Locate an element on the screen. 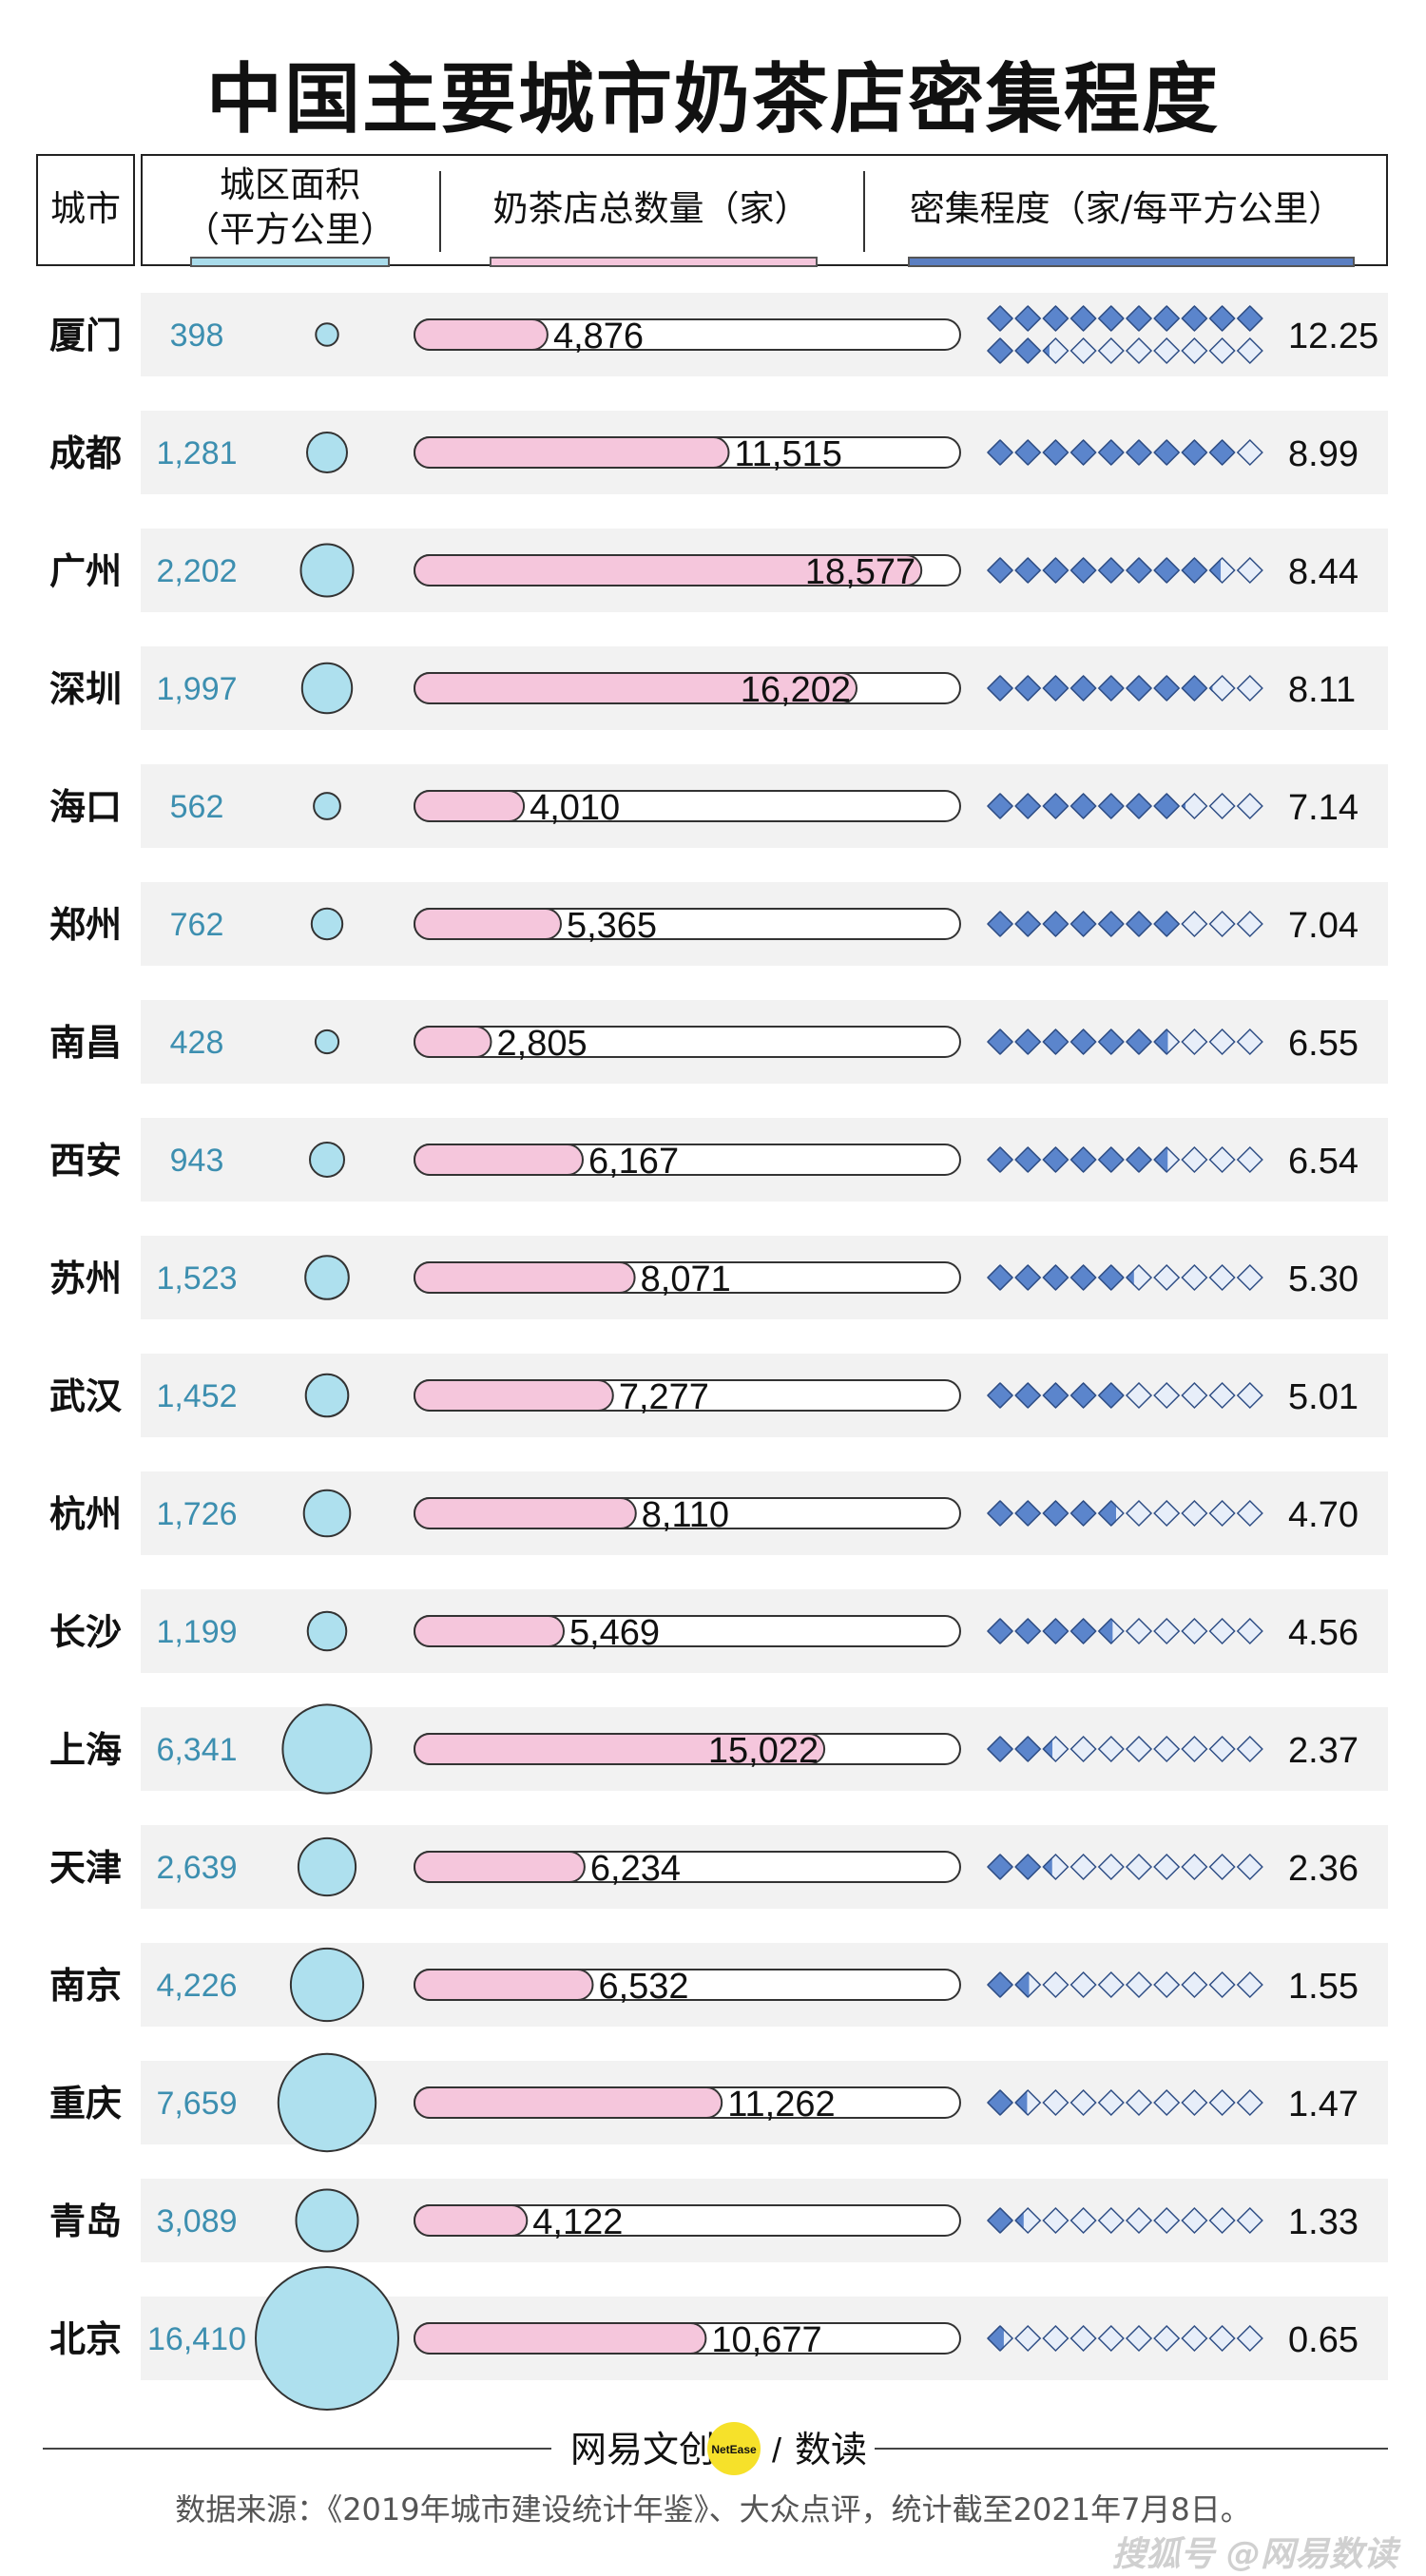 Image resolution: width=1426 pixels, height=2576 pixels. table-row: 重庆 7,659 11,262 1.47 is located at coordinates (718, 2102).